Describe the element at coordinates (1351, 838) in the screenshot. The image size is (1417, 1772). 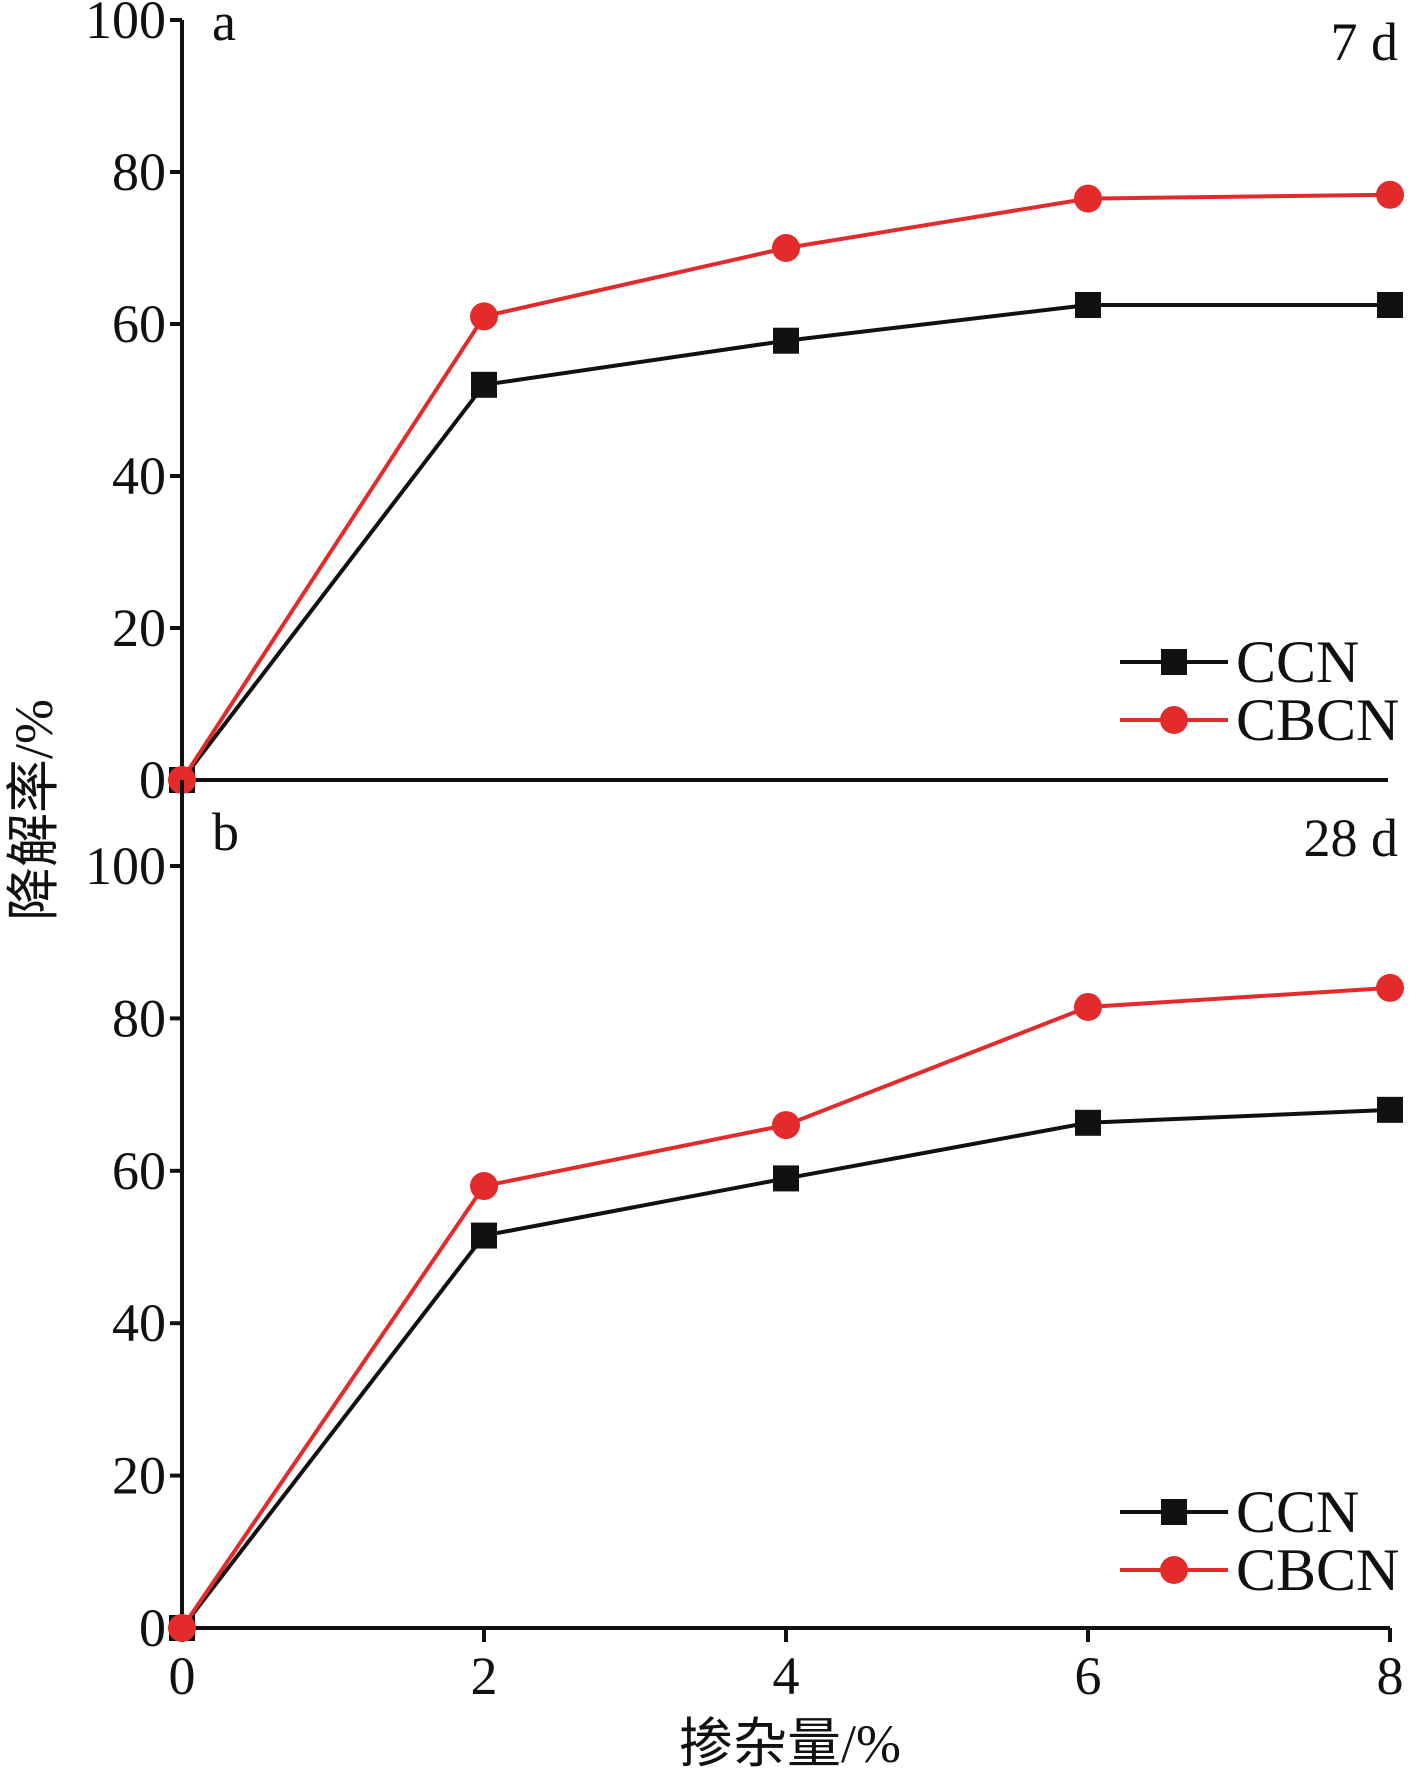
I see `period-label: 28 d` at that location.